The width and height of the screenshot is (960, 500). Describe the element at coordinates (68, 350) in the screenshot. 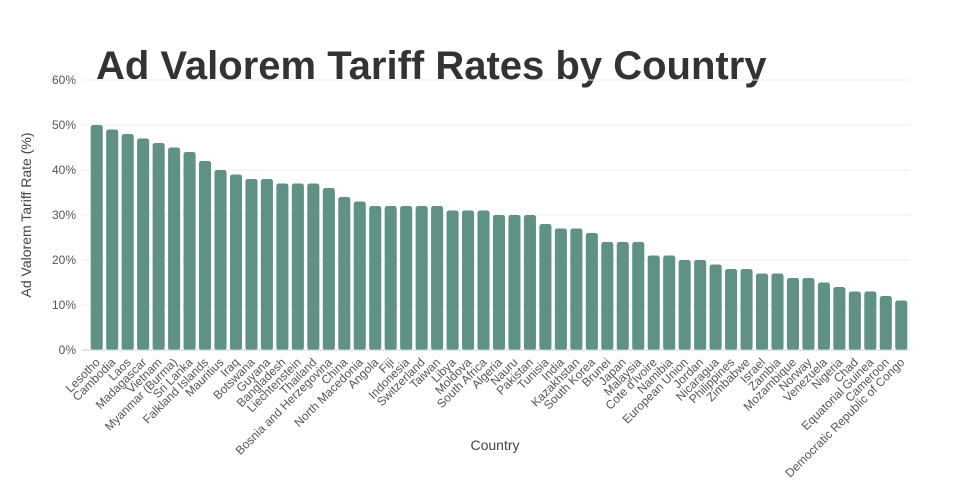

I see `y-tick-label: 0%` at that location.